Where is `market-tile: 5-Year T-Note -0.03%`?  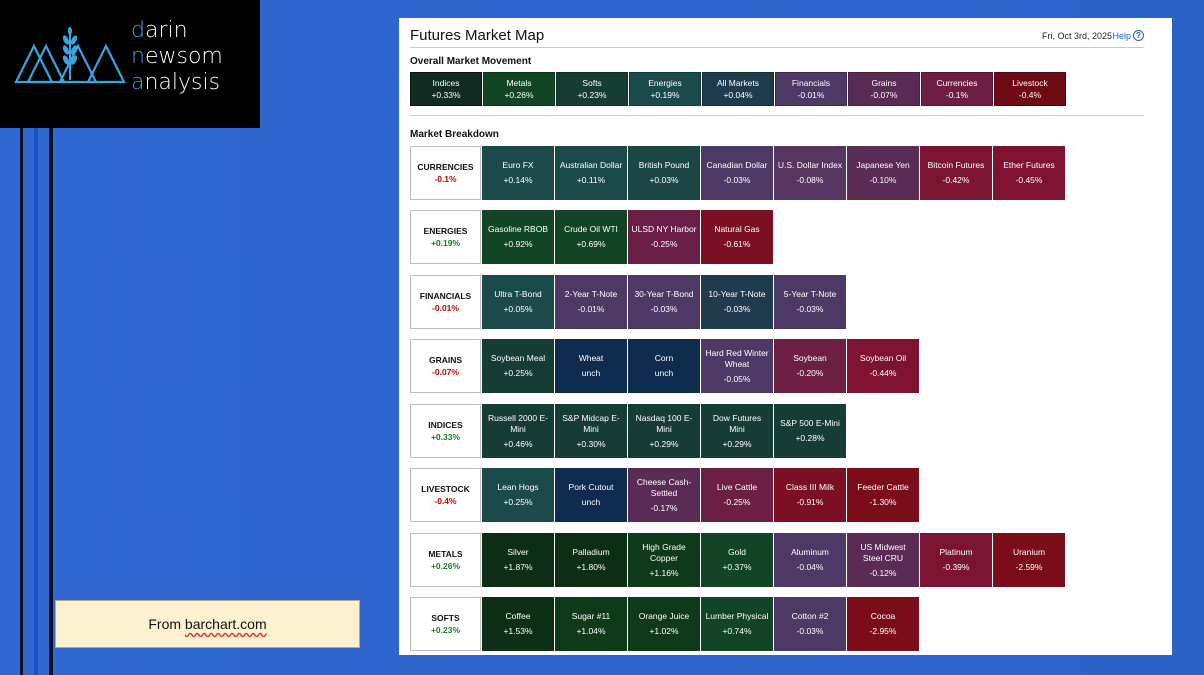
market-tile: 5-Year T-Note -0.03% is located at coordinates (810, 302).